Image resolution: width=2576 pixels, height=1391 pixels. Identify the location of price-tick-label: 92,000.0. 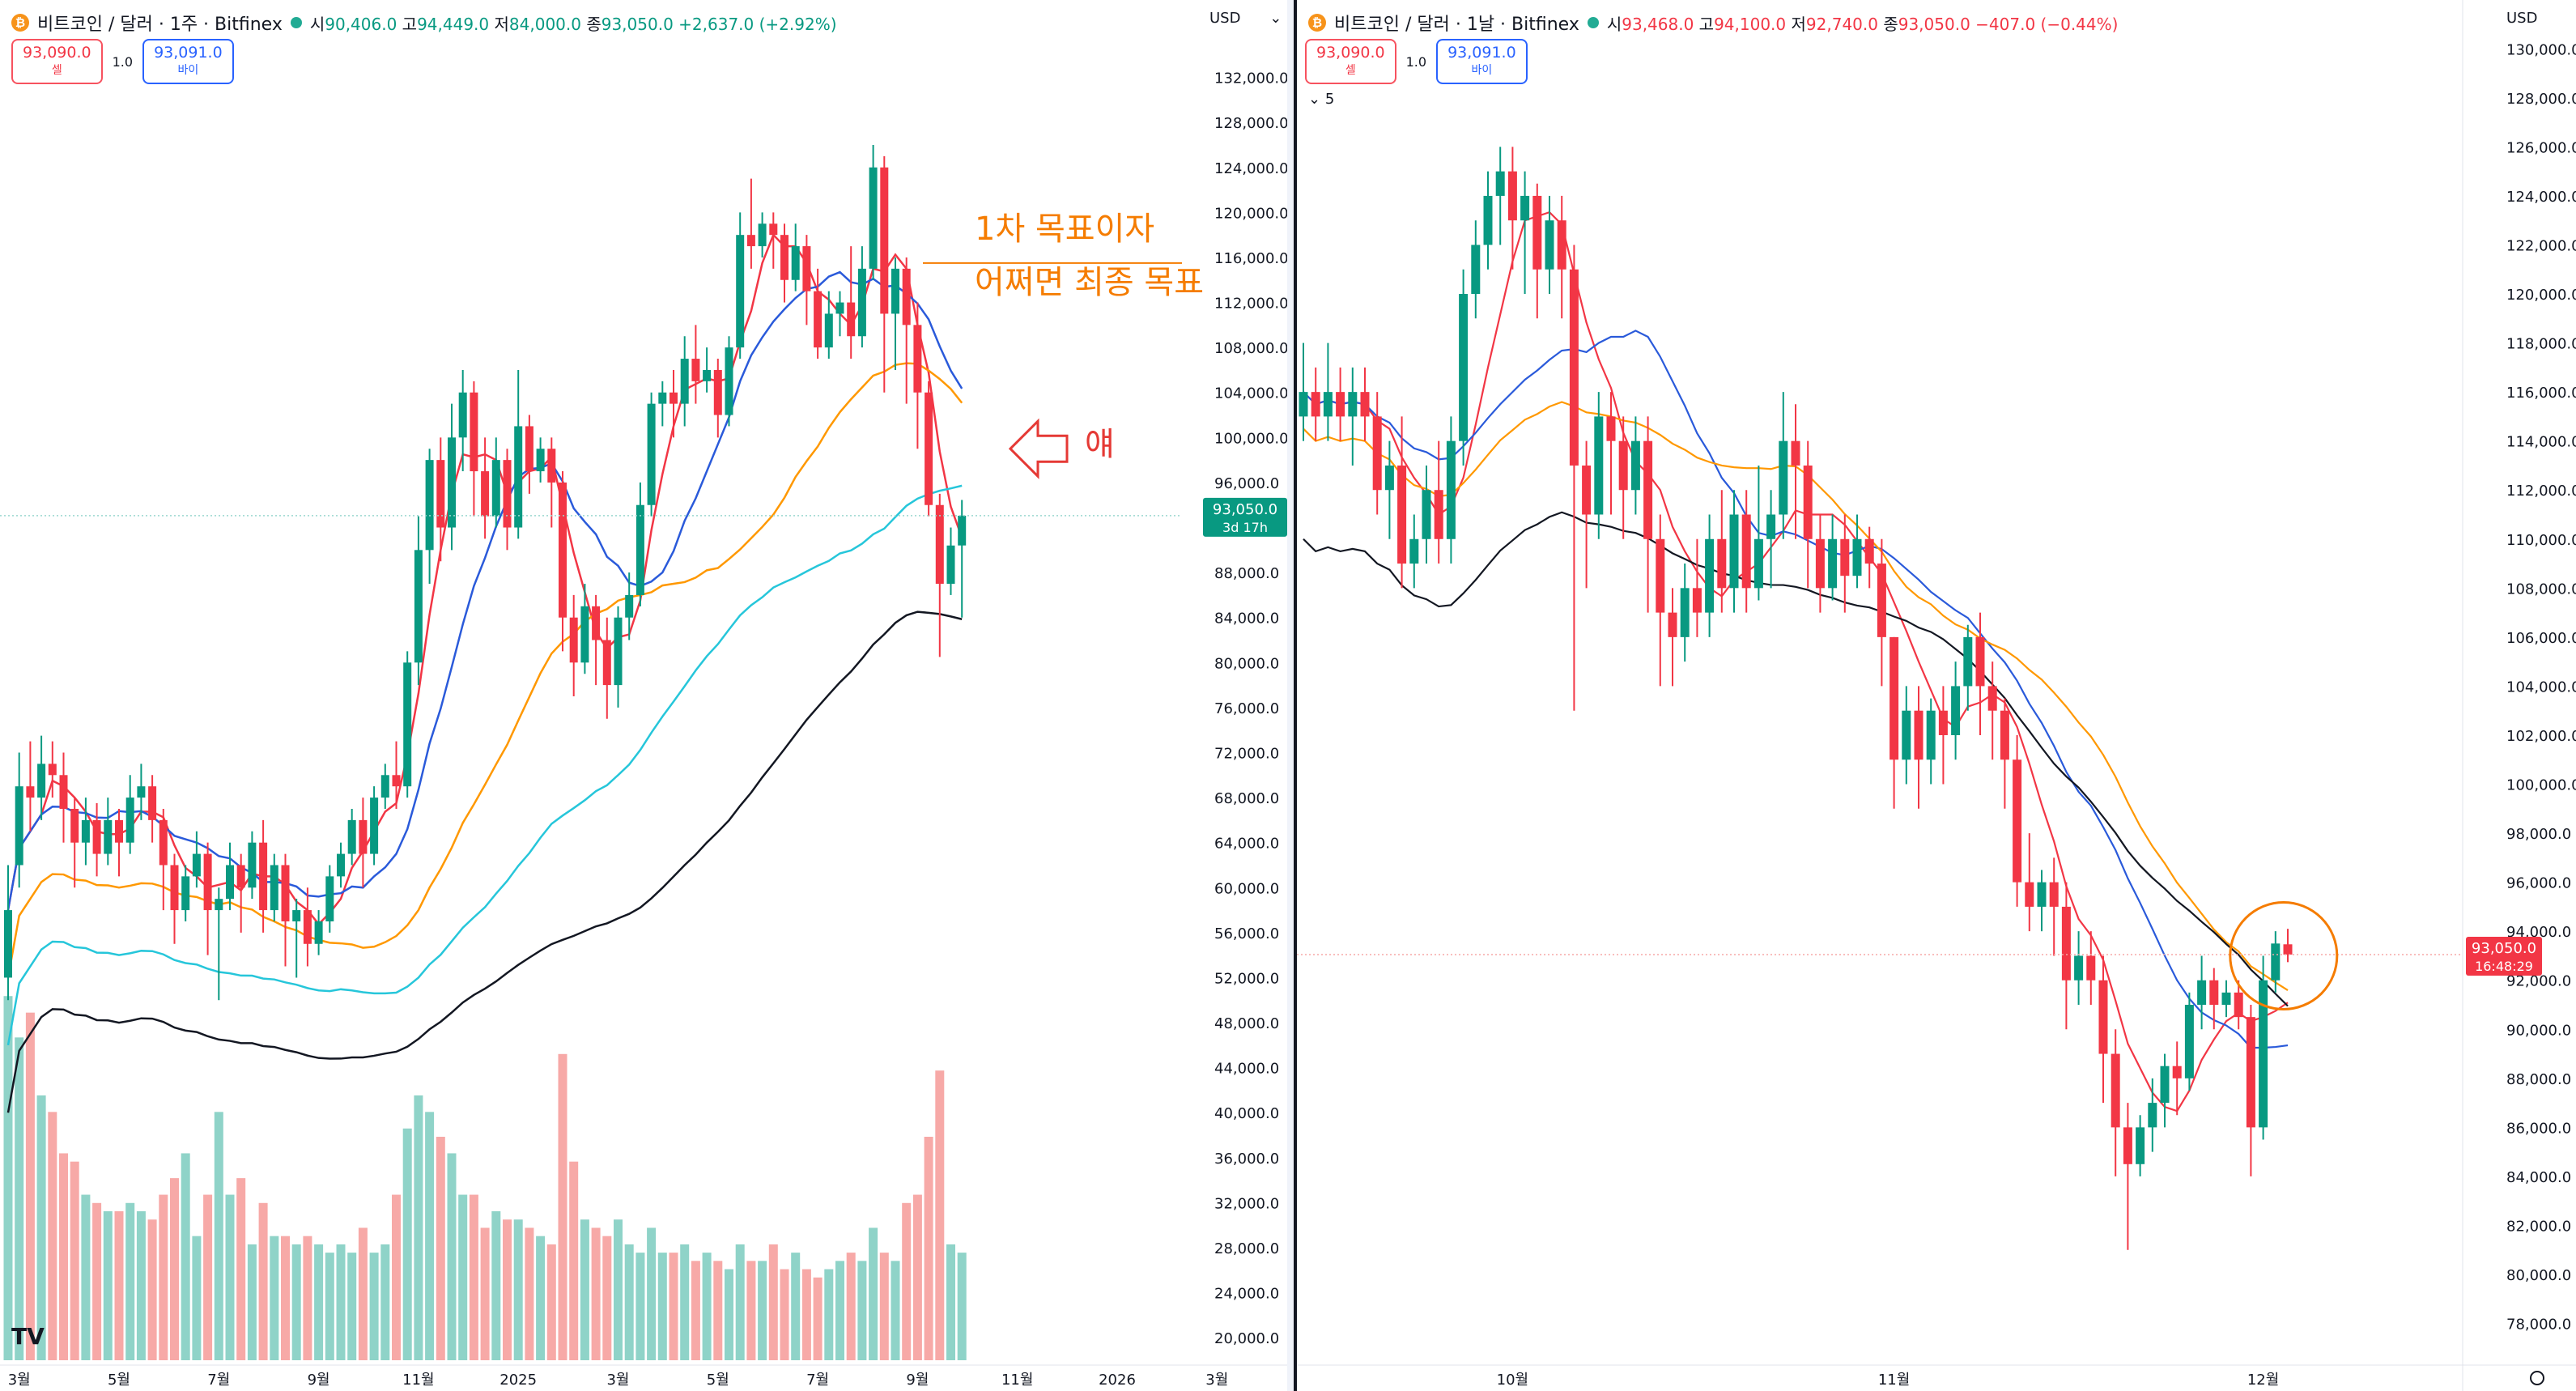
(2539, 981).